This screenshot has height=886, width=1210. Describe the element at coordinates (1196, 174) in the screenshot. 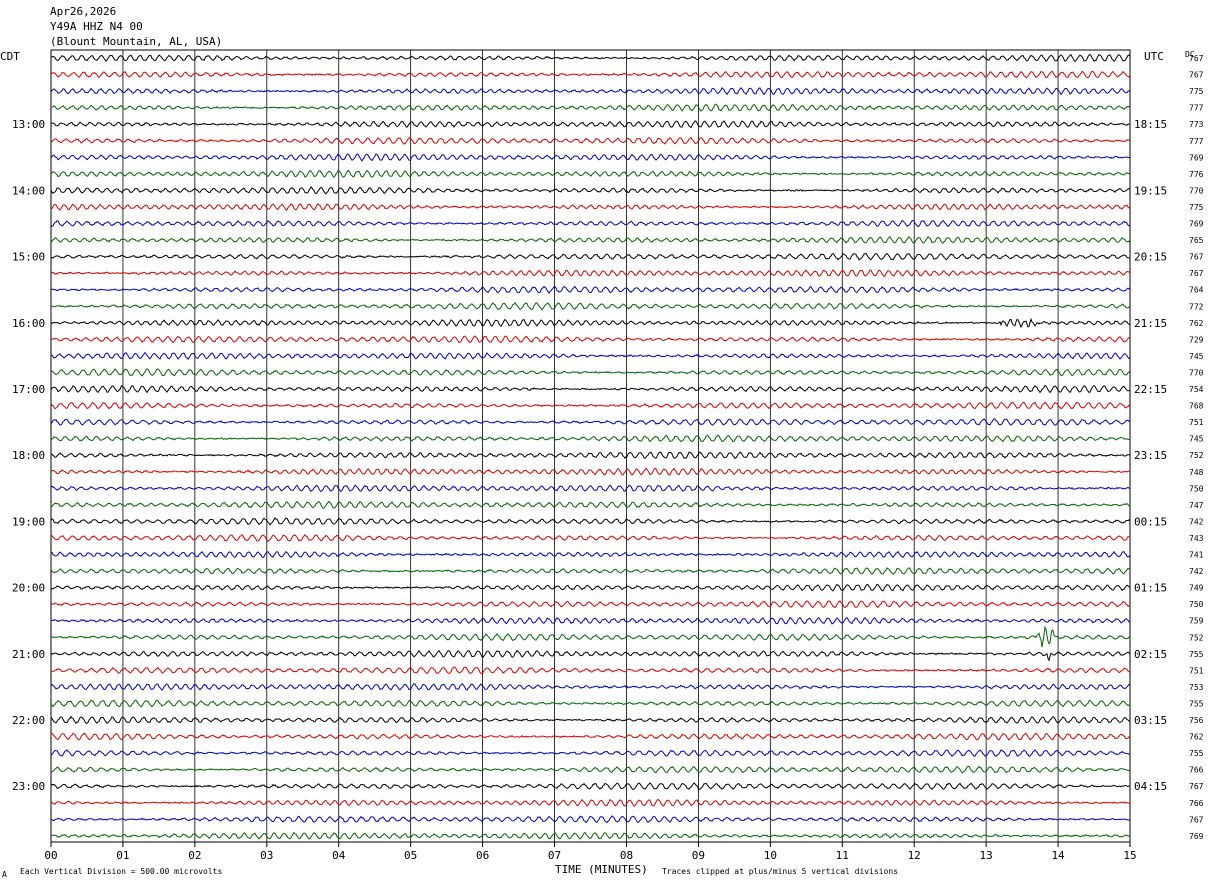

I see `dc-offset-label: 776` at that location.